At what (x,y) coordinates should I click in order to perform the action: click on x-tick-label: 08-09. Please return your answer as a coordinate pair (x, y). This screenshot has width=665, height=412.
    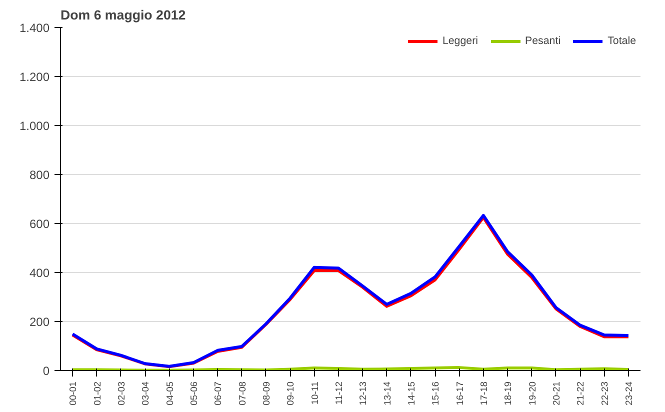
    Looking at the image, I should click on (266, 394).